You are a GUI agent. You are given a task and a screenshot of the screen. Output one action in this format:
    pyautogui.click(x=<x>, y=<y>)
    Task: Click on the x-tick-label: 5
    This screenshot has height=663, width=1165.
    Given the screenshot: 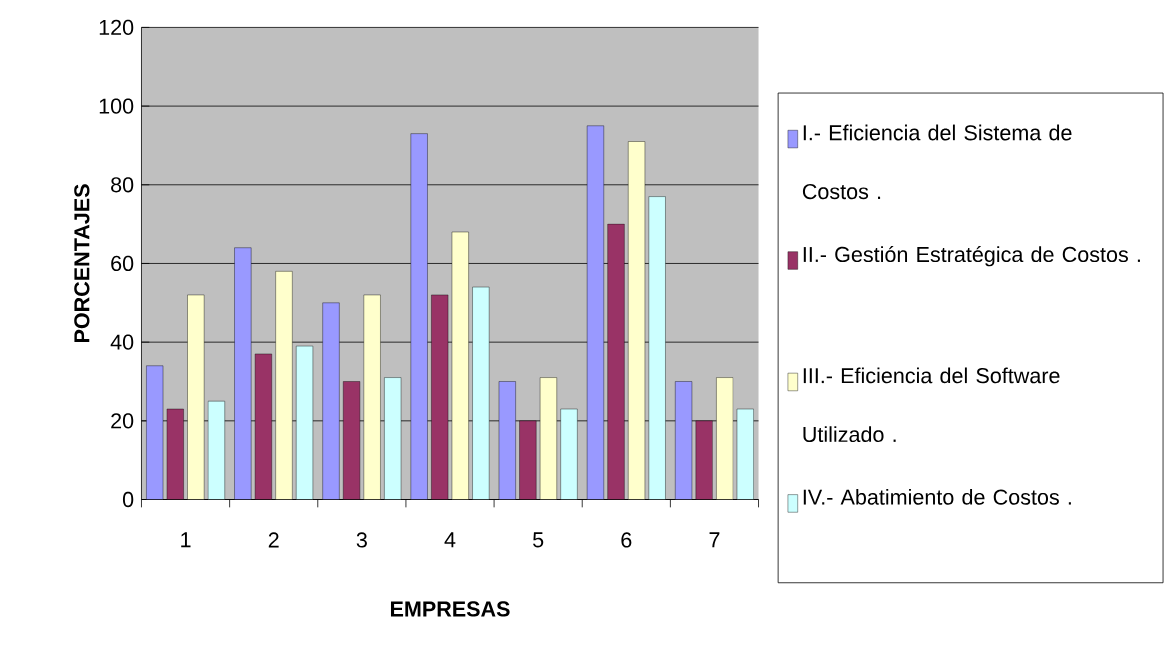 What is the action you would take?
    pyautogui.click(x=538, y=540)
    